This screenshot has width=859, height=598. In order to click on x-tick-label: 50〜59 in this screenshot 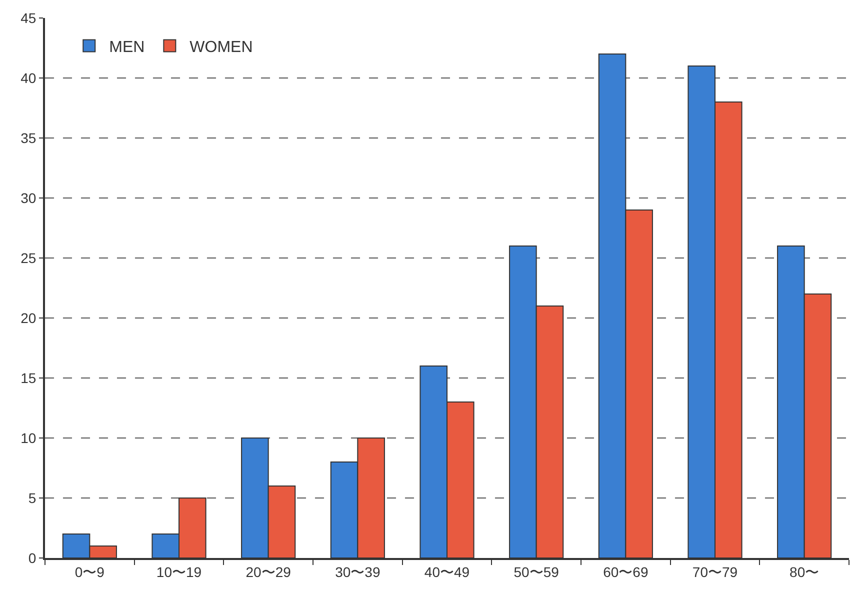, I will do `click(537, 572)`.